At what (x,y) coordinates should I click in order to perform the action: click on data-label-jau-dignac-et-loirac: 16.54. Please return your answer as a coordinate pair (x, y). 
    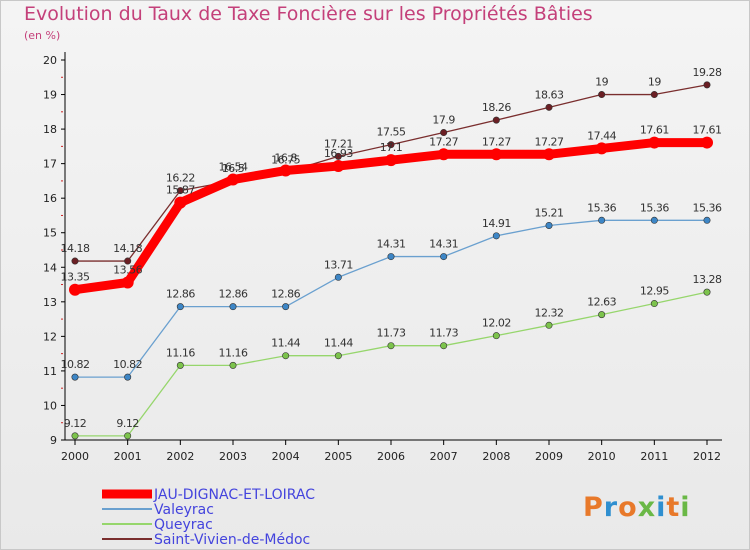
    Looking at the image, I should click on (233, 167).